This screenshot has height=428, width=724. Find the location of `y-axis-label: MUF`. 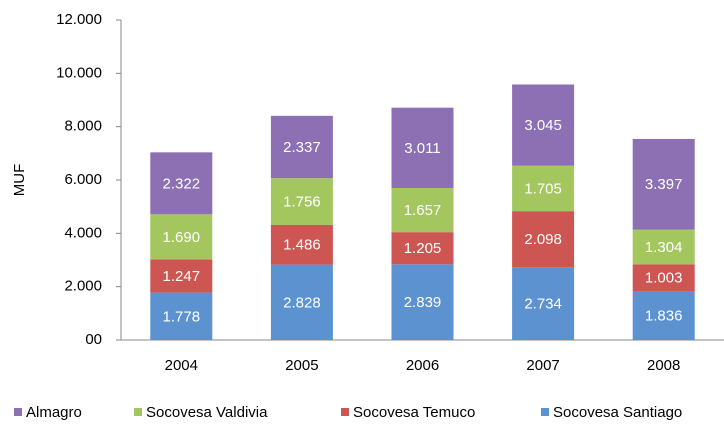

y-axis-label: MUF is located at coordinates (19, 180).